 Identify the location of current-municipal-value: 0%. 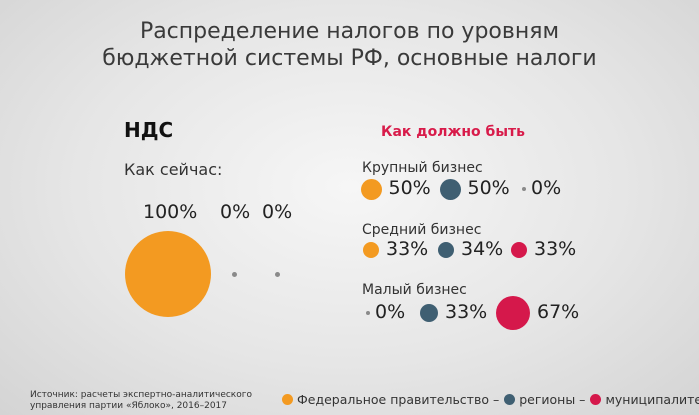
(277, 212).